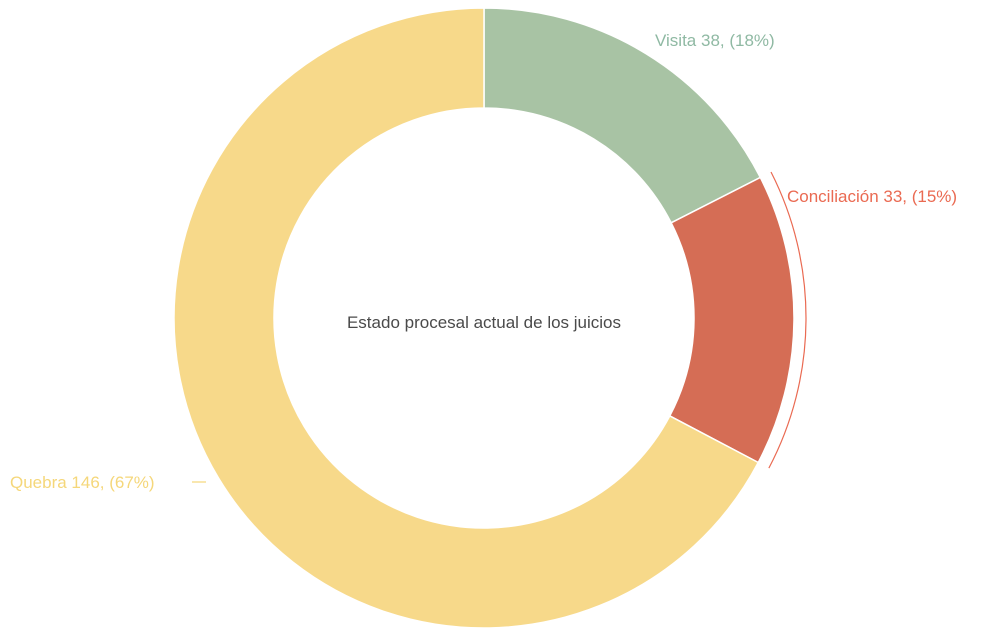 The image size is (1005, 635). I want to click on label-conciliacion: Conciliación 33, (15%), so click(872, 196).